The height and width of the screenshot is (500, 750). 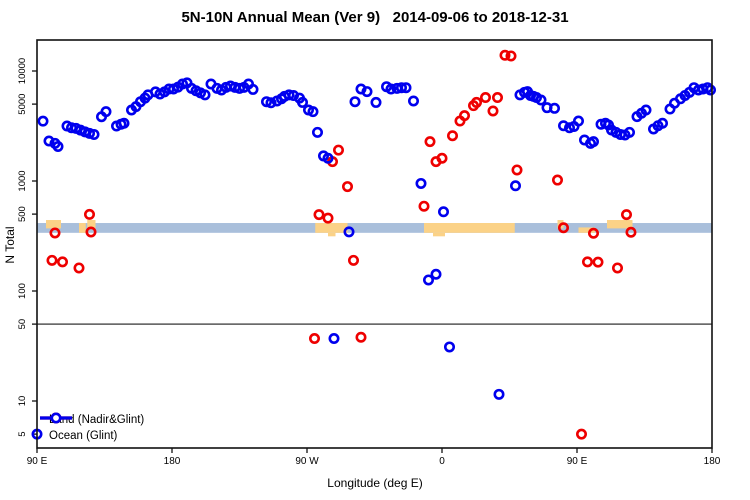 What do you see at coordinates (83, 436) in the screenshot?
I see `legend-ocean-label: Ocean (Glint)` at bounding box center [83, 436].